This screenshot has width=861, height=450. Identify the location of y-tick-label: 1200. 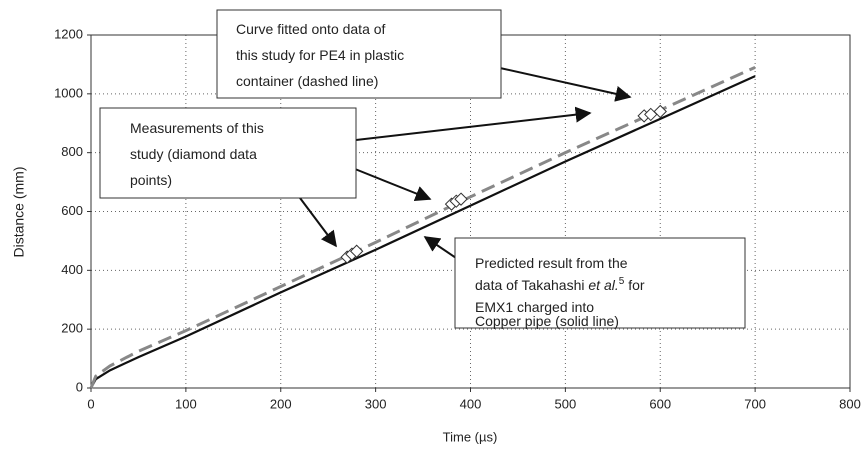
(68, 33).